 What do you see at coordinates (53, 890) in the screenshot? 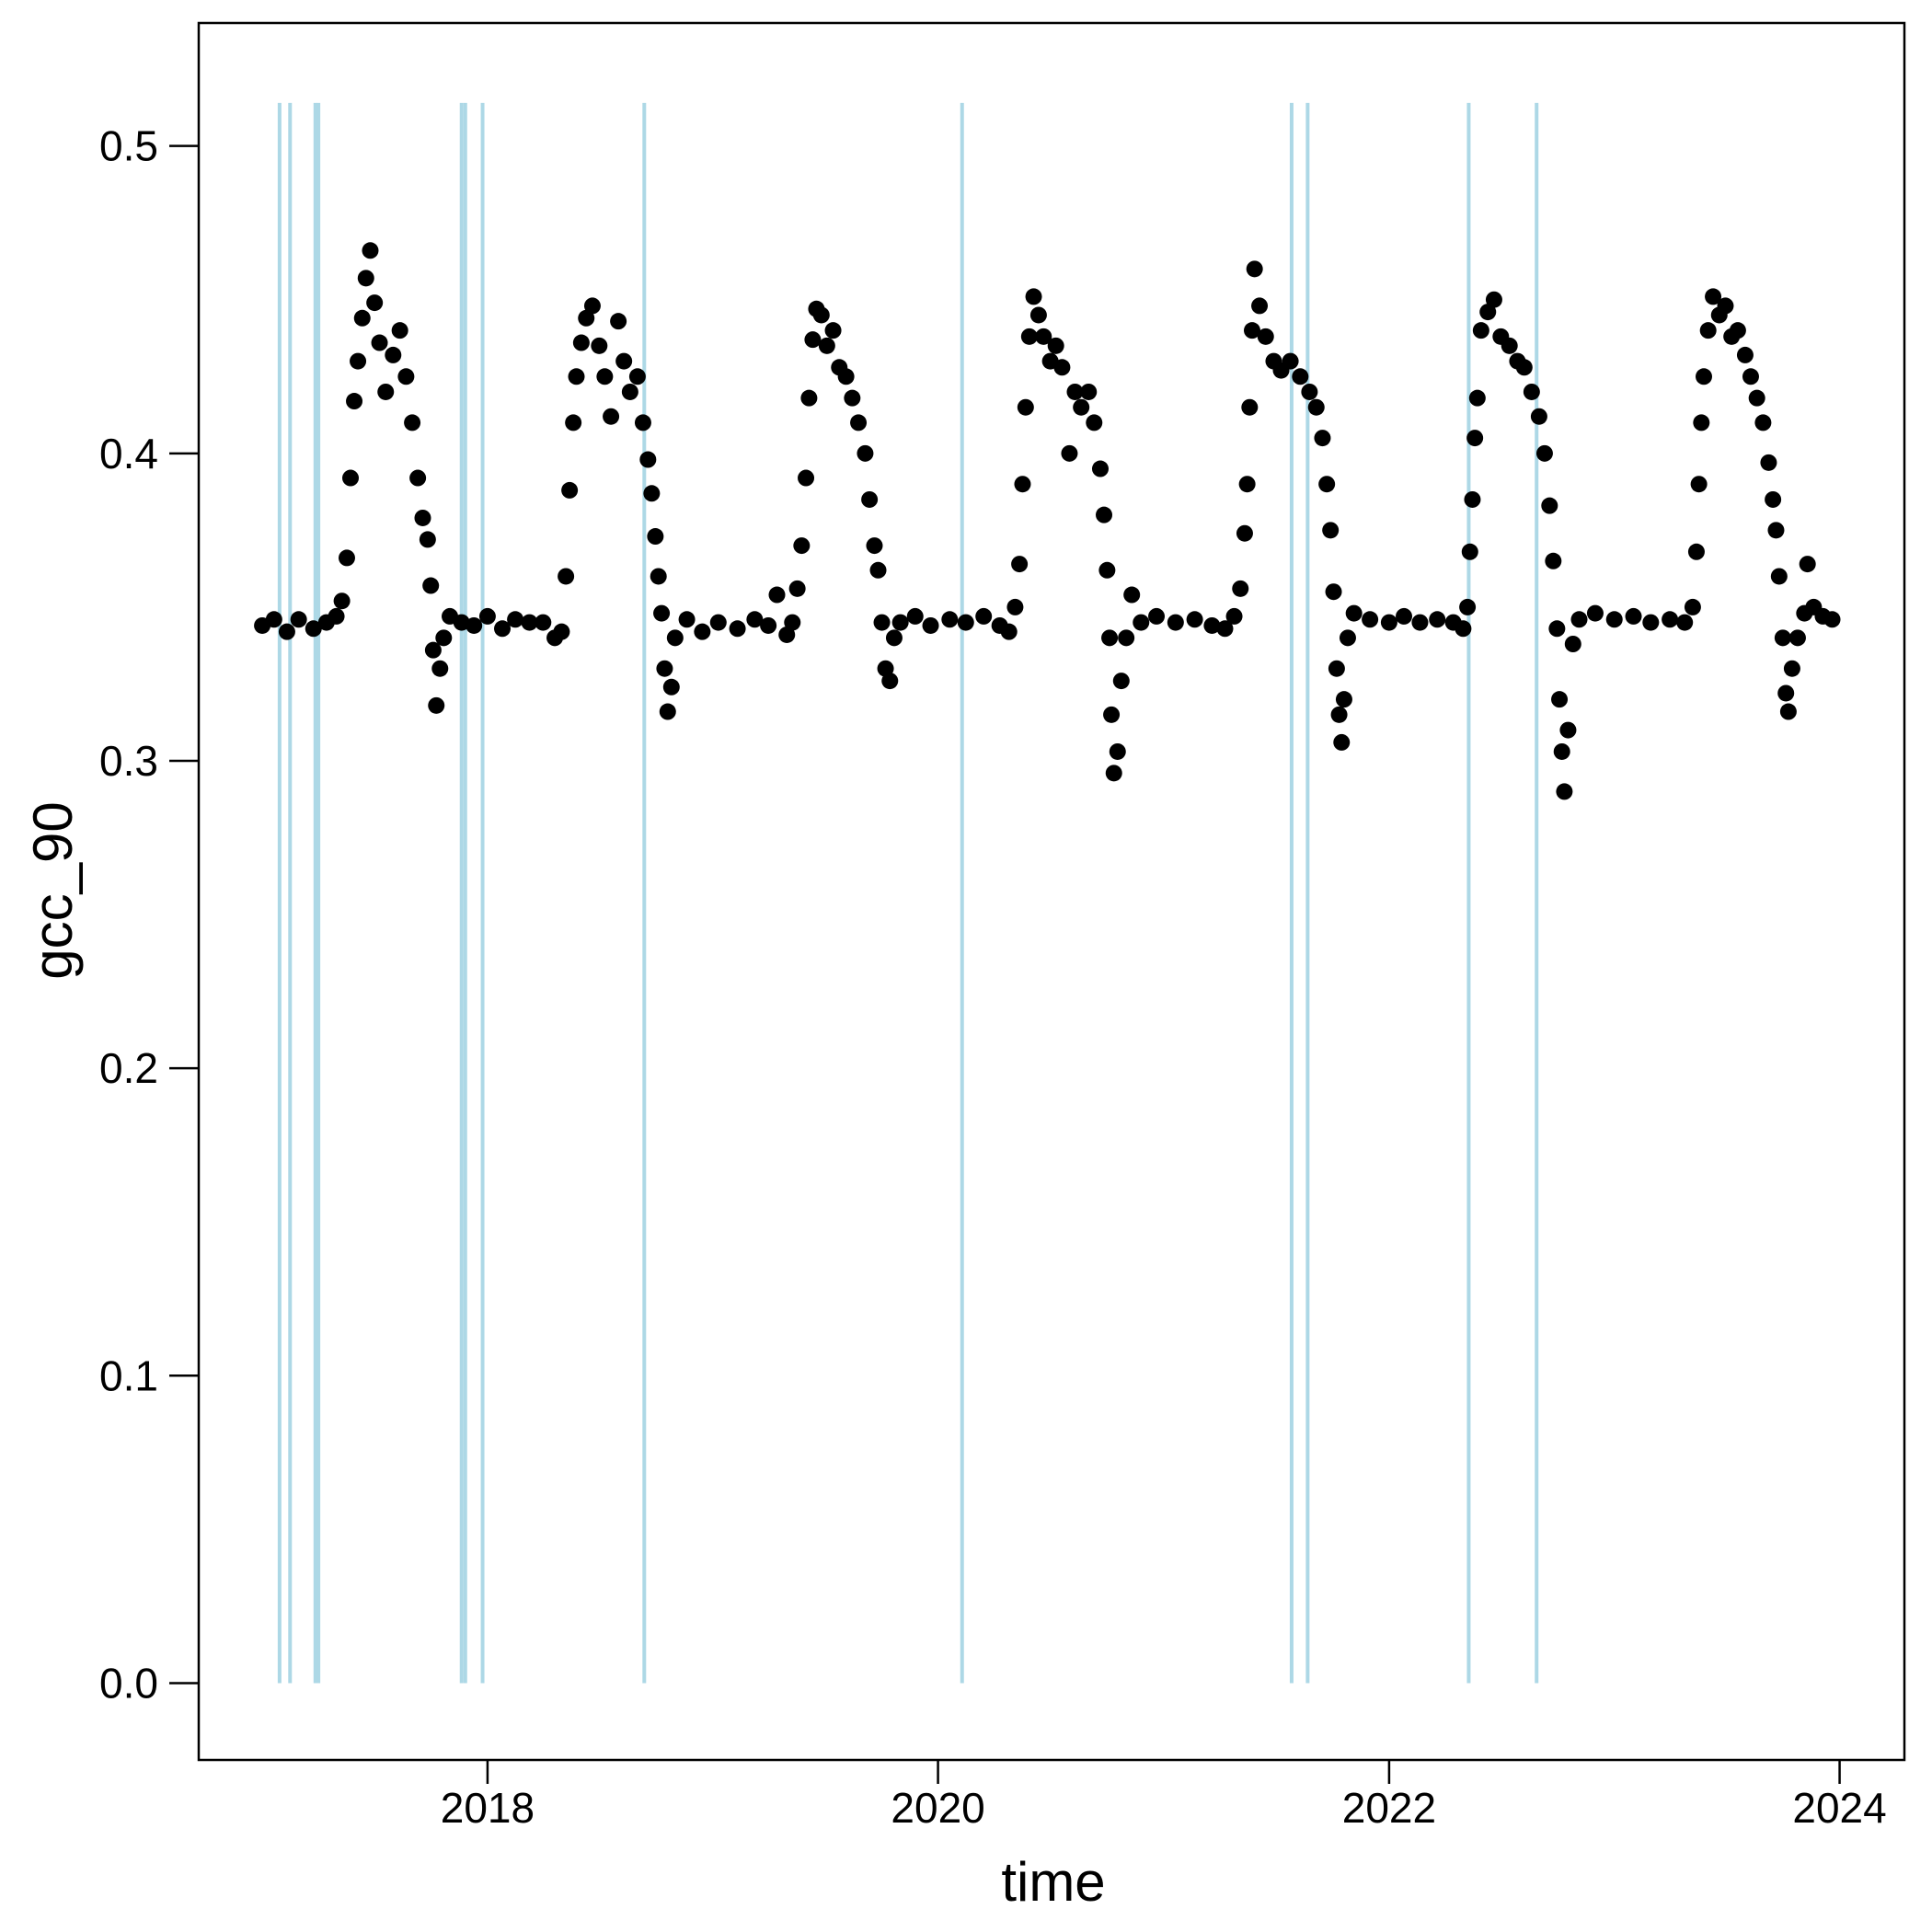
I see `y-axis-title: gcc_90` at bounding box center [53, 890].